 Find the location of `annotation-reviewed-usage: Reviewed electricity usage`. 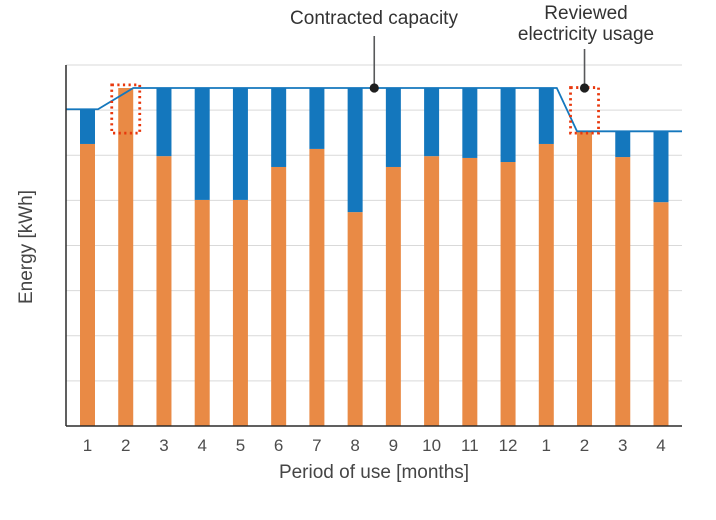

annotation-reviewed-usage: Reviewed electricity usage is located at coordinates (586, 24).